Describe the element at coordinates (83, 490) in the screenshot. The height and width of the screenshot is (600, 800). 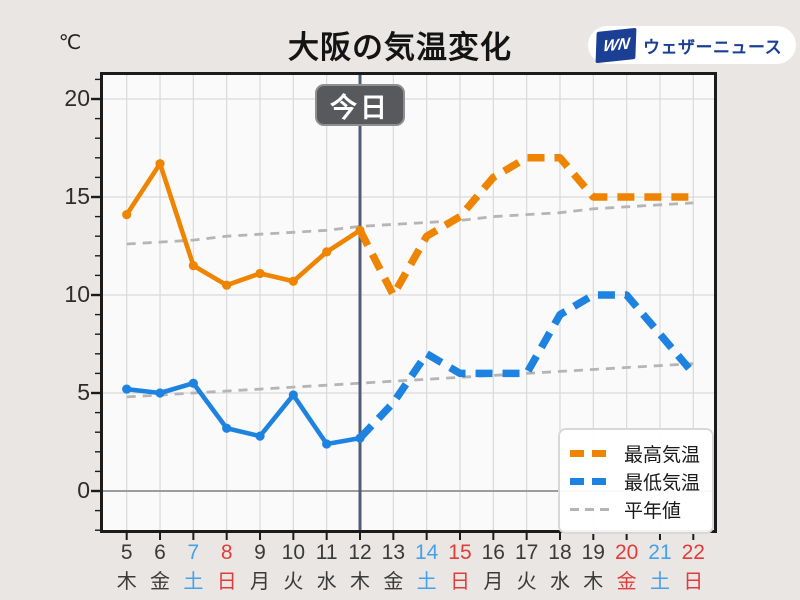
I see `y-tick-label-0: 0` at that location.